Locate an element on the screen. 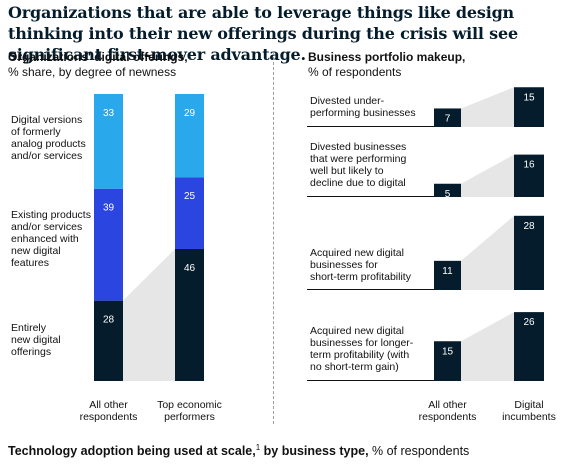 Image resolution: width=570 pixels, height=466 pixels. category-label: Digital incumbents is located at coordinates (529, 411).